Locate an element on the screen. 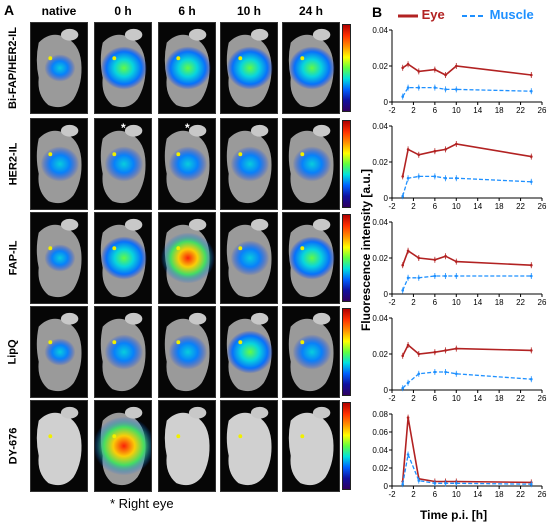  column-header-1: 0 h is located at coordinates (123, 11).